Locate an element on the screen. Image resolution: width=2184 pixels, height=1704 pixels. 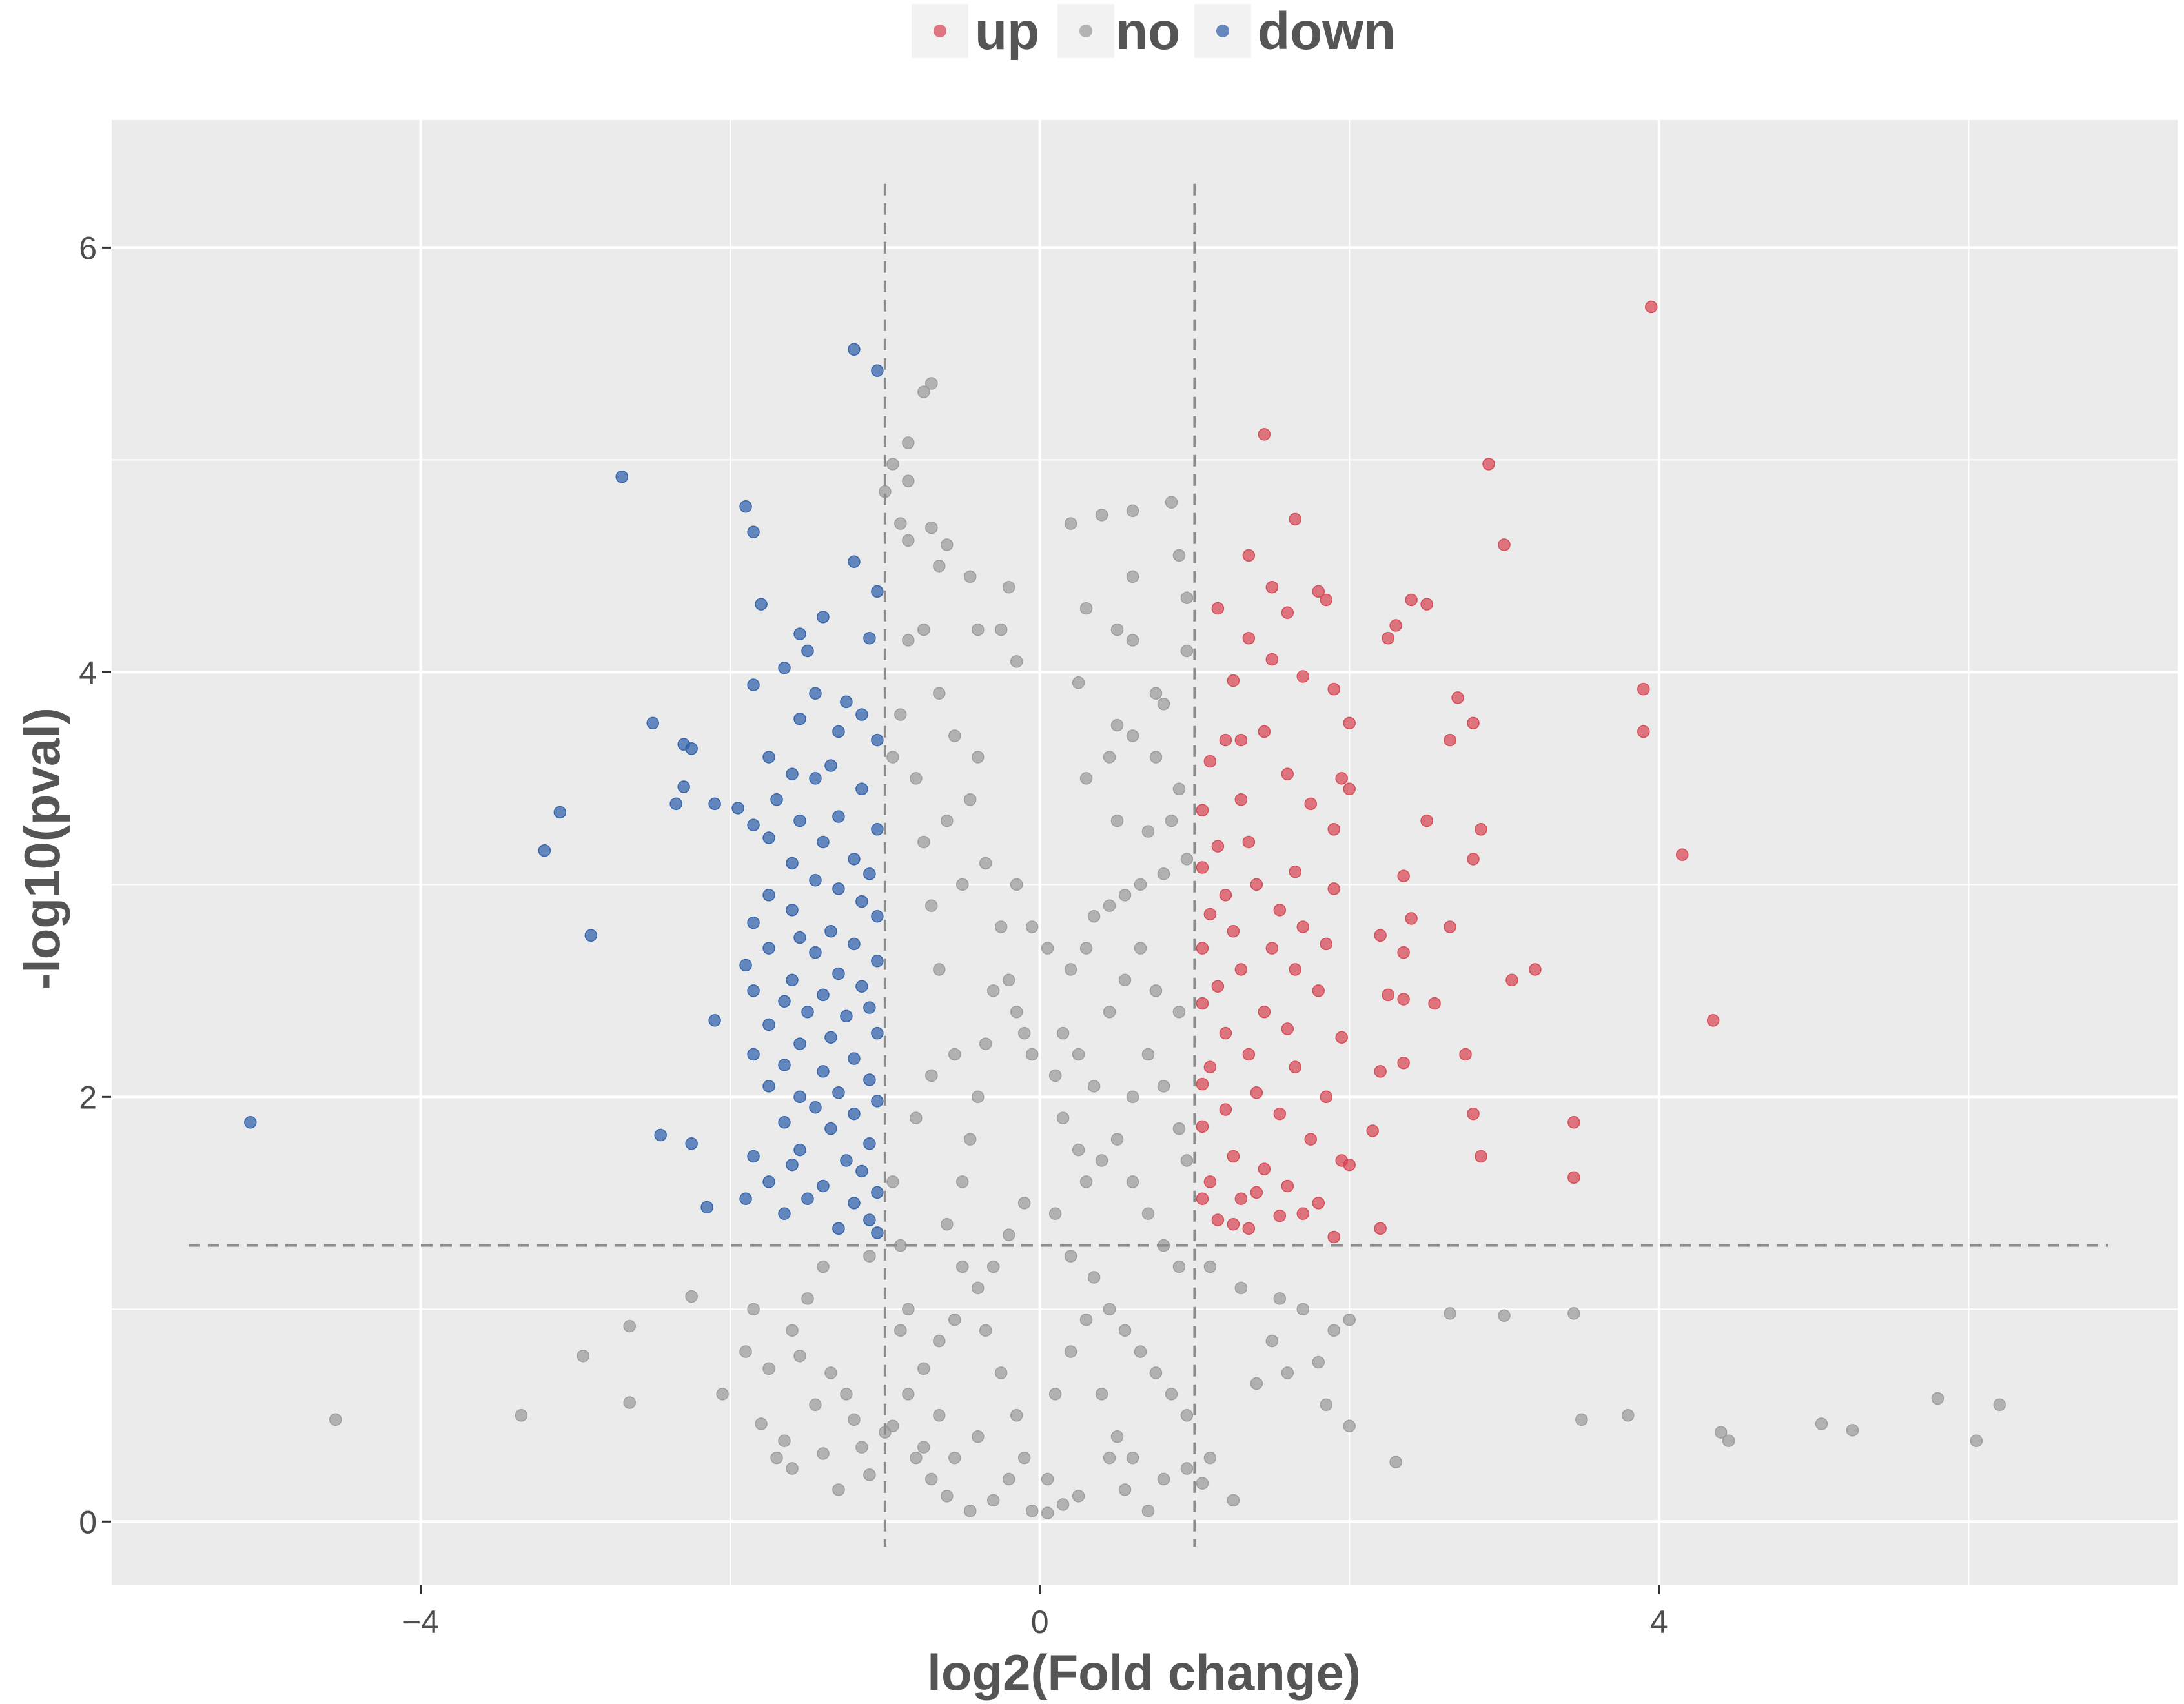
legend-label-down: down is located at coordinates (1327, 31).